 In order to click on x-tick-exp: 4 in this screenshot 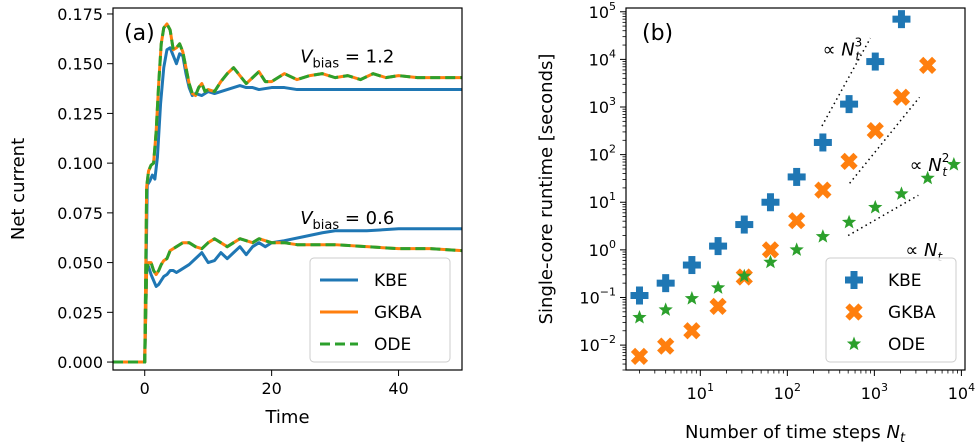, I will do `click(971, 387)`.